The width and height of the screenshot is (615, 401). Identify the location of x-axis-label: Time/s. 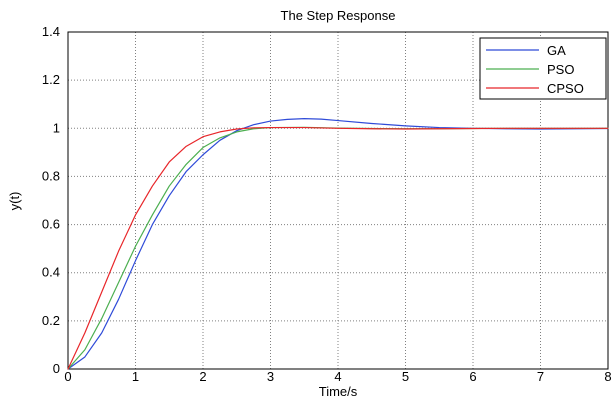
(338, 391).